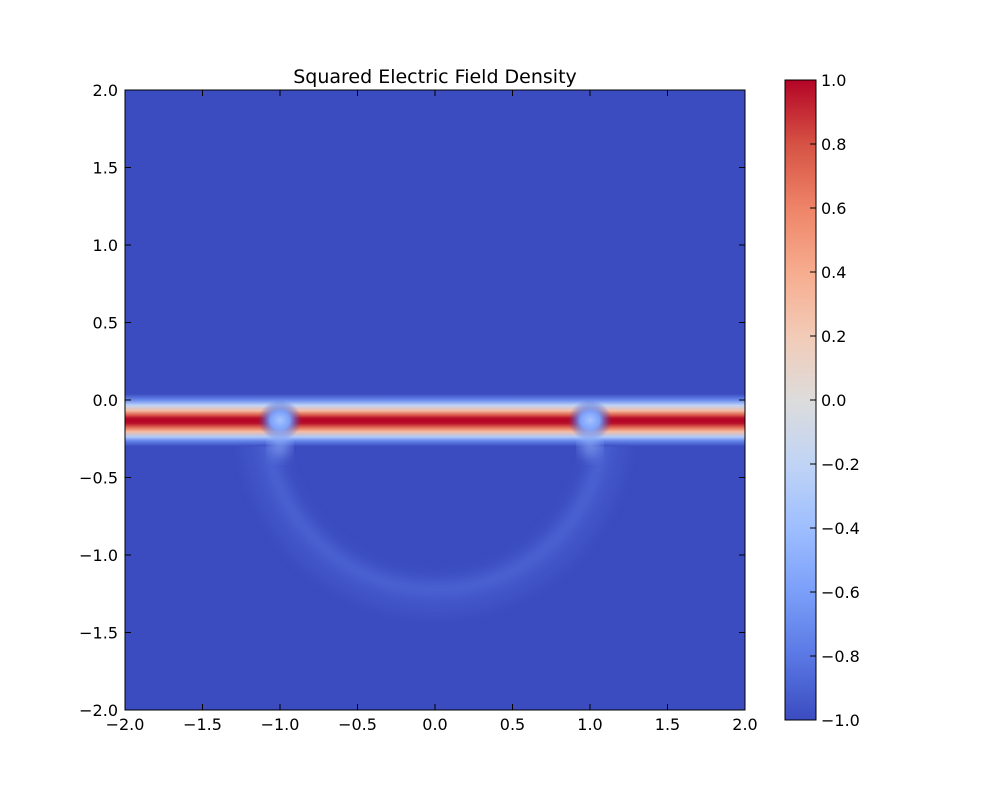 The height and width of the screenshot is (800, 1000). I want to click on x-tick-label: 1.0, so click(589, 724).